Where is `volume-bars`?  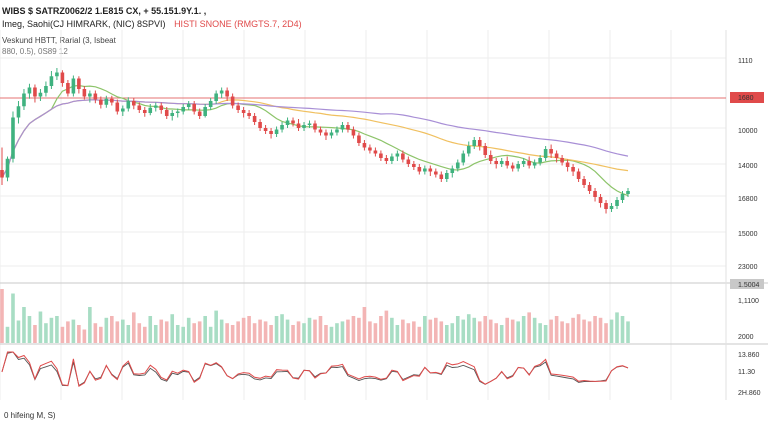
volume-bars is located at coordinates (315, 316).